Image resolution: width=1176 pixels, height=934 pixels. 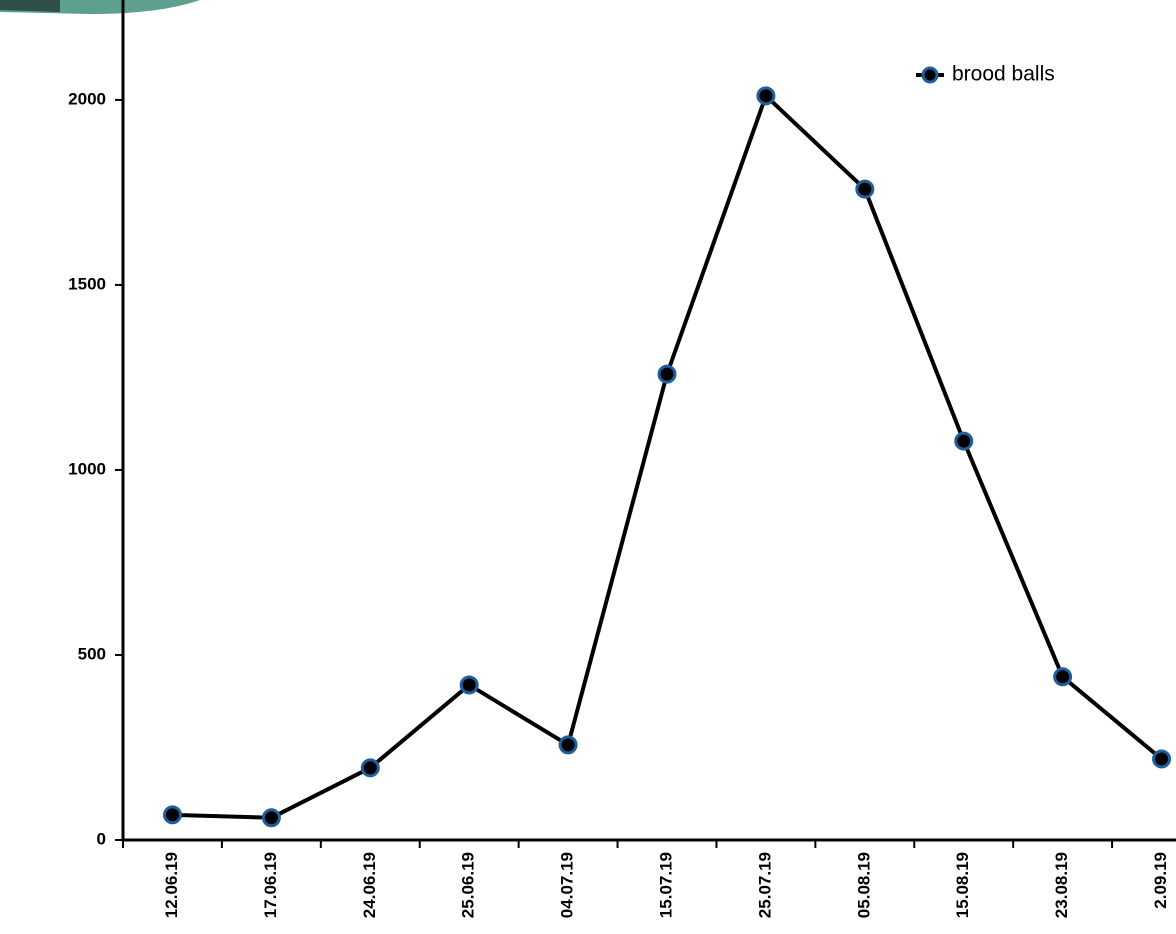 What do you see at coordinates (1061, 885) in the screenshot?
I see `x-tick-label: 23.08.19` at bounding box center [1061, 885].